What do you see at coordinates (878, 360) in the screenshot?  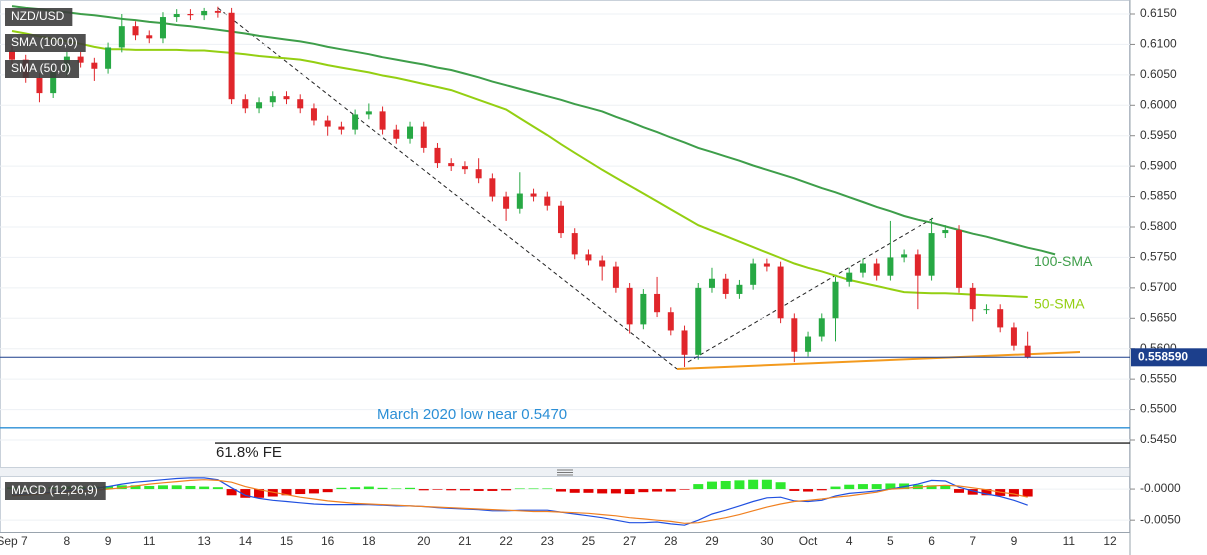 I see `support-line` at bounding box center [878, 360].